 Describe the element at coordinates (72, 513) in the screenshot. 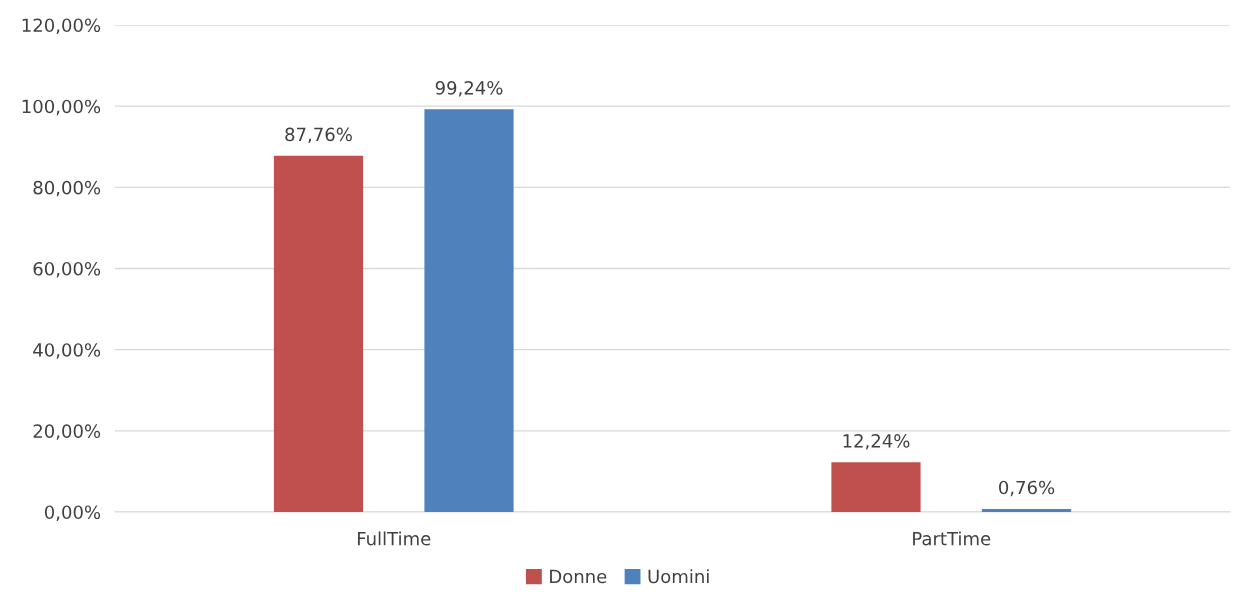

I see `y-tick-label: 0,00%` at that location.